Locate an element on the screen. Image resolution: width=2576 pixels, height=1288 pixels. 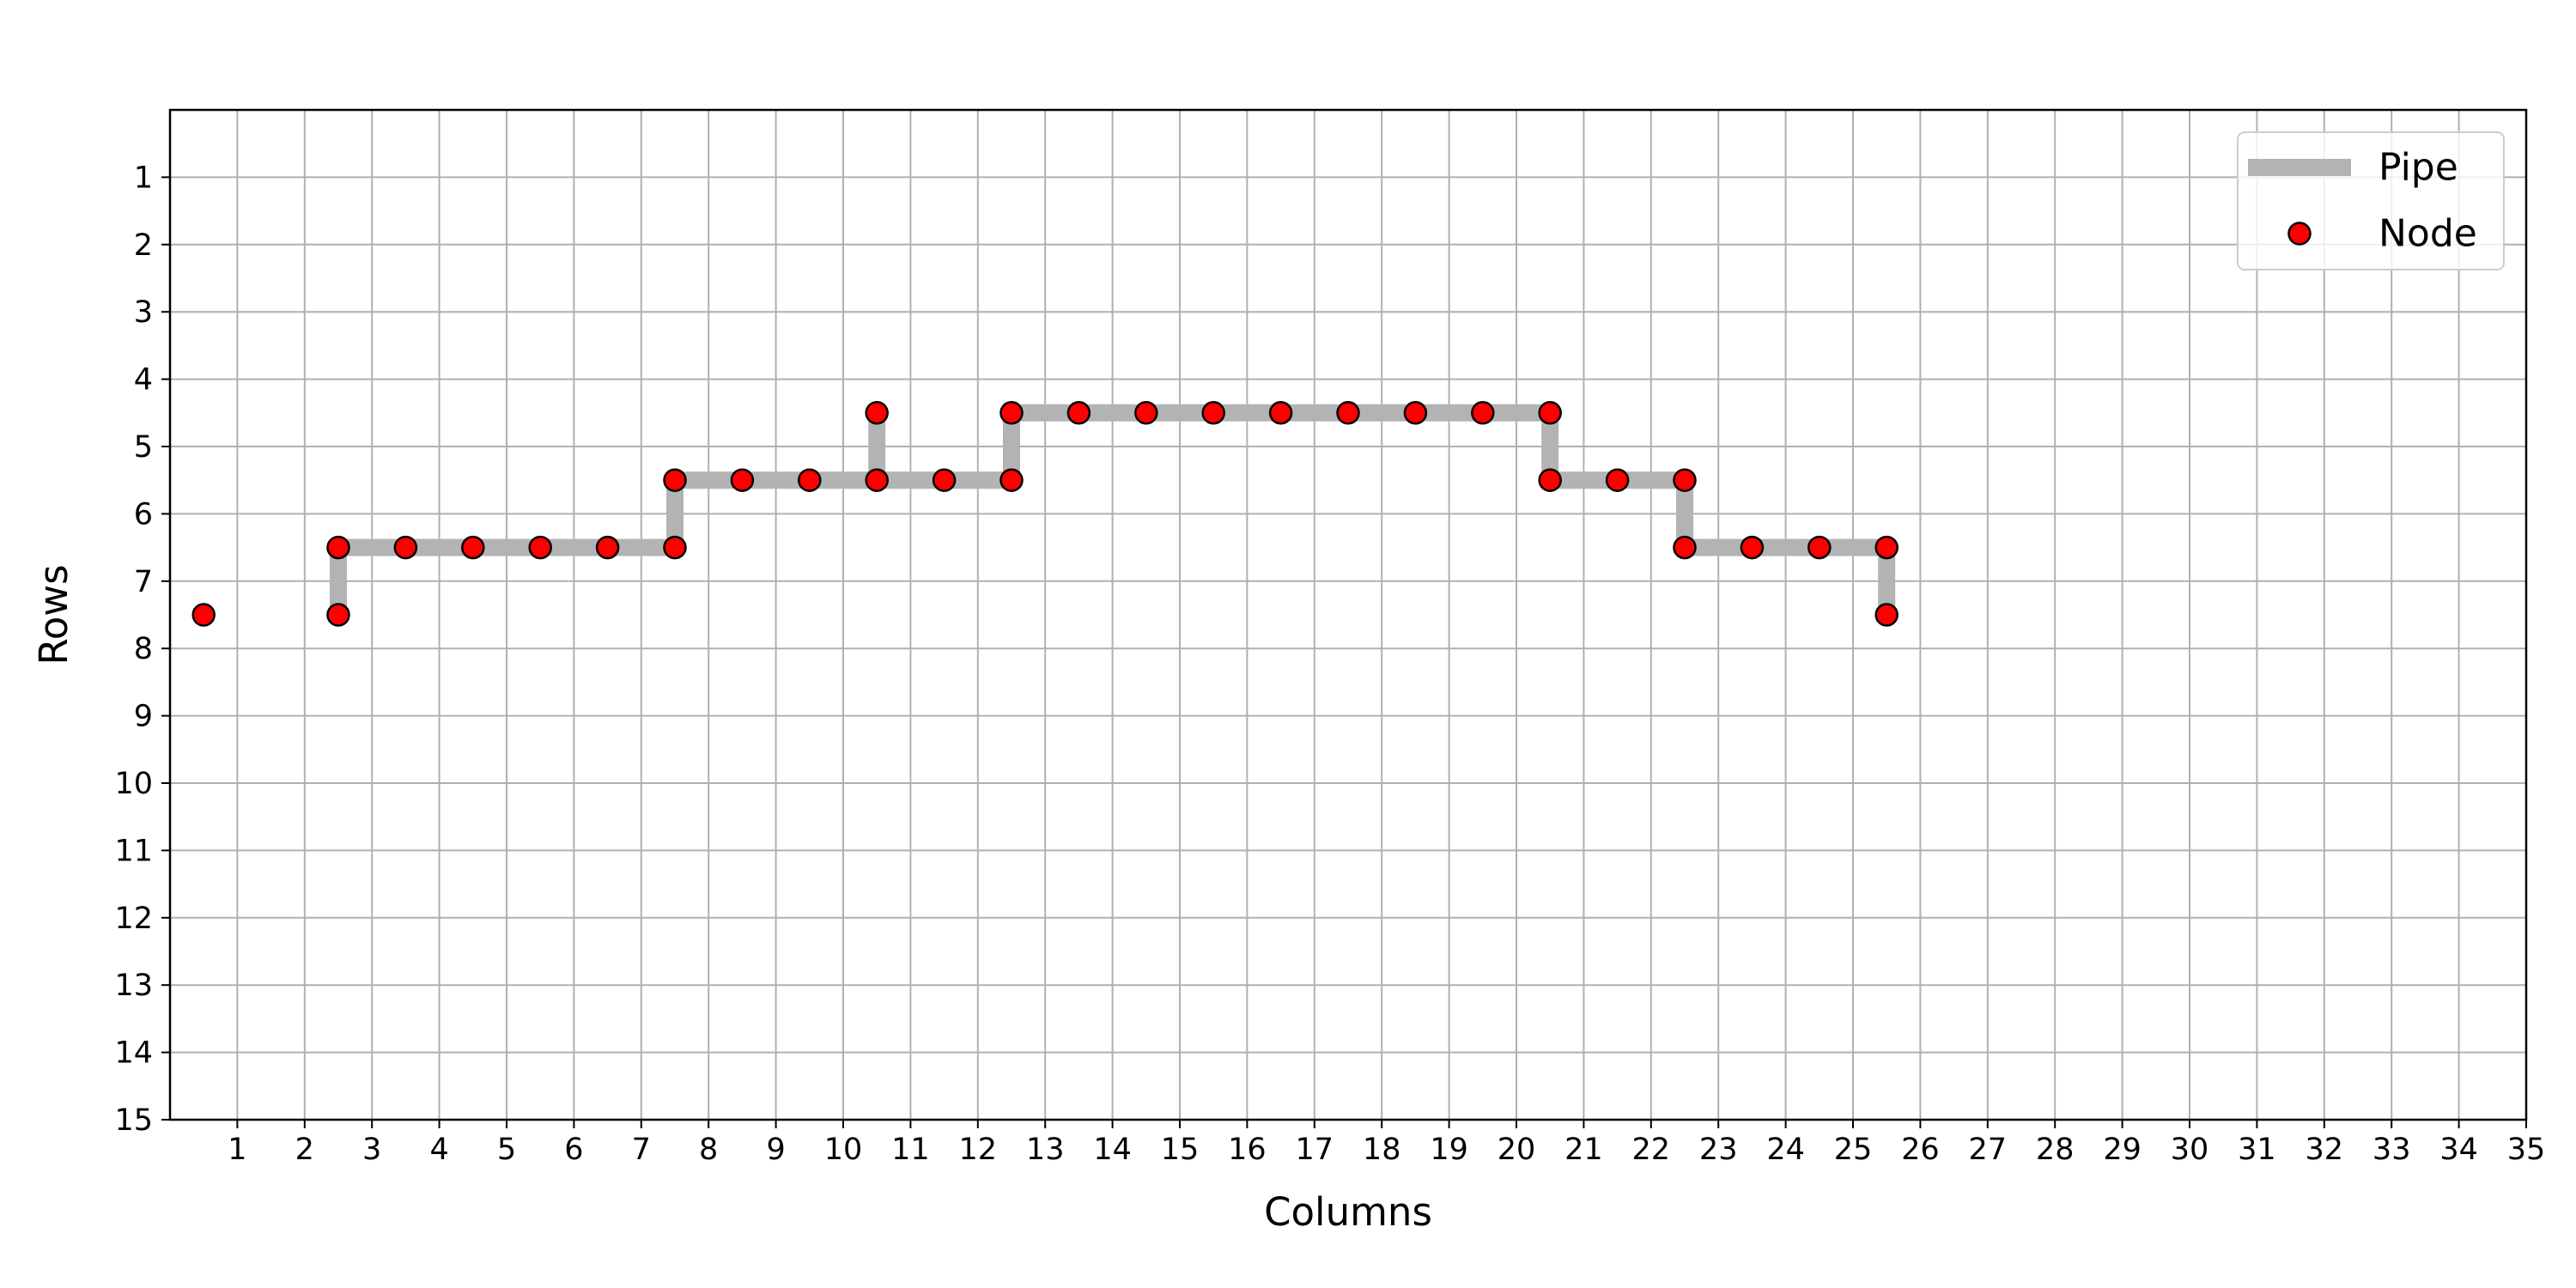
x-tick-label: 24 is located at coordinates (1785, 1150).